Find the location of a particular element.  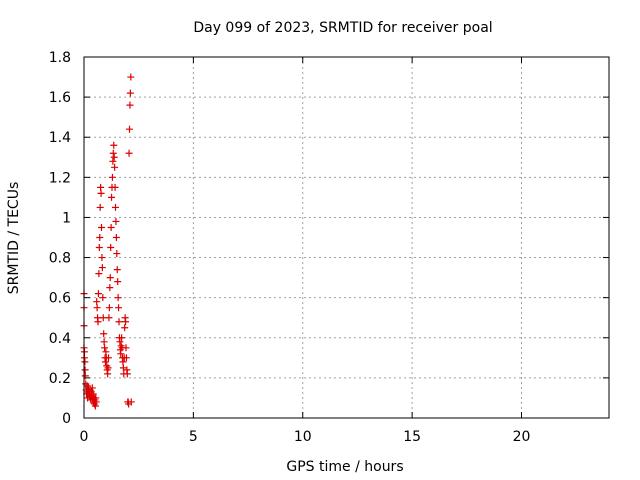

y-axis-label: SRMTID / TECUs is located at coordinates (14, 238).